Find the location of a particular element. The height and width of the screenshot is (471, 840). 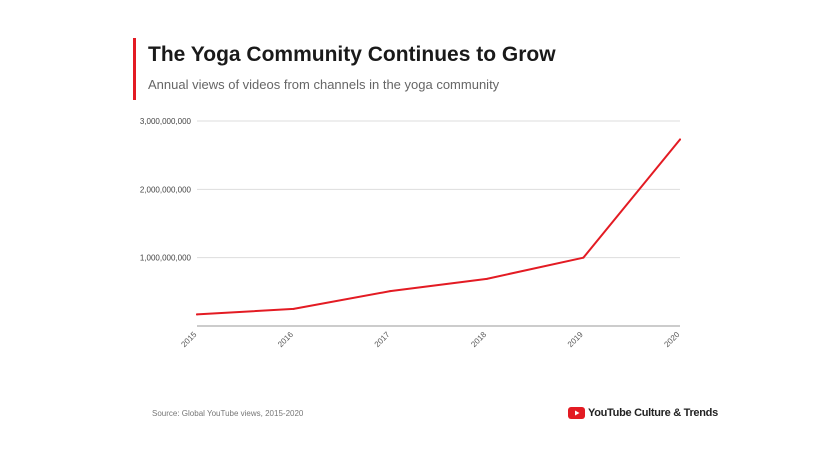

x-axis-ticks: 2015 2016 2017 2018 2019 2020 is located at coordinates (430, 339).